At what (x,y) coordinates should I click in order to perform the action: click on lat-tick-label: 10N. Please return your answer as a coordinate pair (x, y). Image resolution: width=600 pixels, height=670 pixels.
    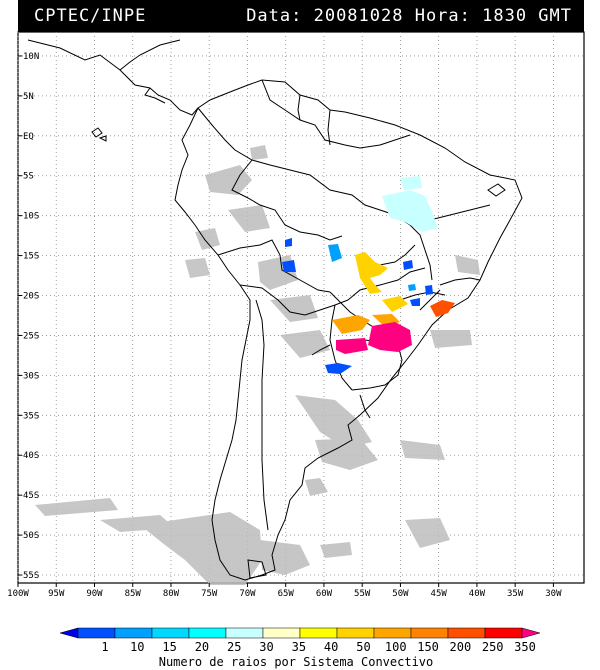
    Looking at the image, I should click on (31, 57).